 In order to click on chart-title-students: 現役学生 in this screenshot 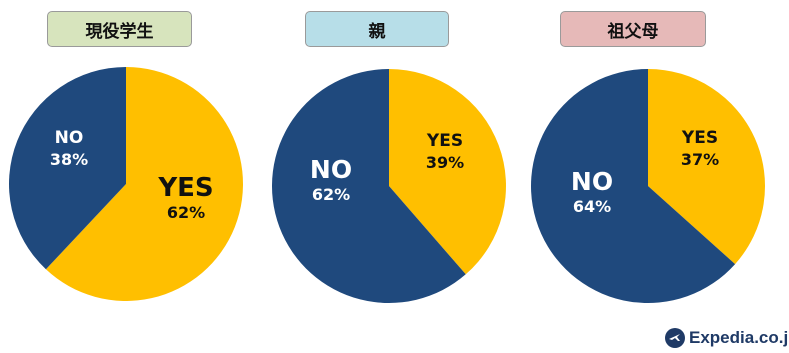, I will do `click(119, 29)`.